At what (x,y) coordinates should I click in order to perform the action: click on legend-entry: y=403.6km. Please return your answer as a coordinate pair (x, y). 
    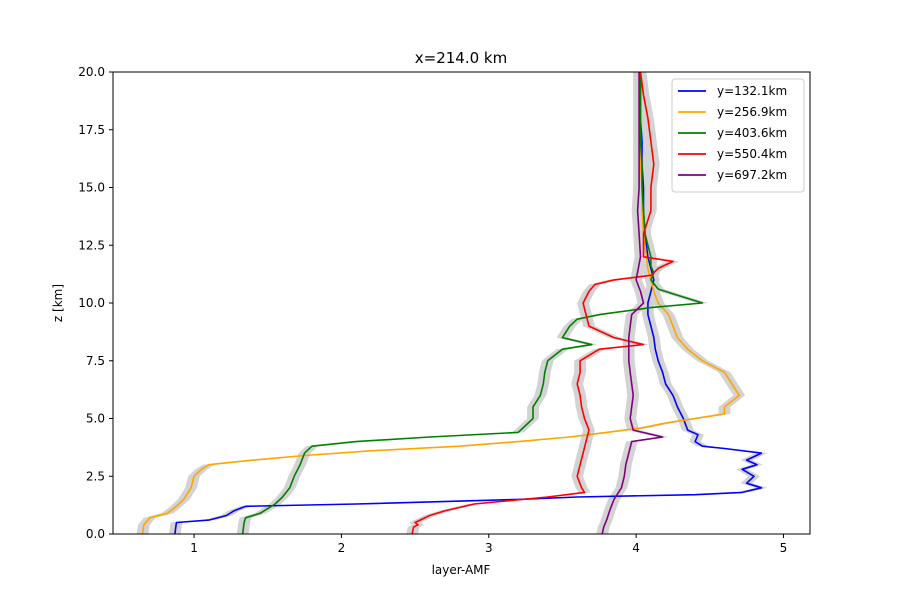
    Looking at the image, I should click on (752, 133).